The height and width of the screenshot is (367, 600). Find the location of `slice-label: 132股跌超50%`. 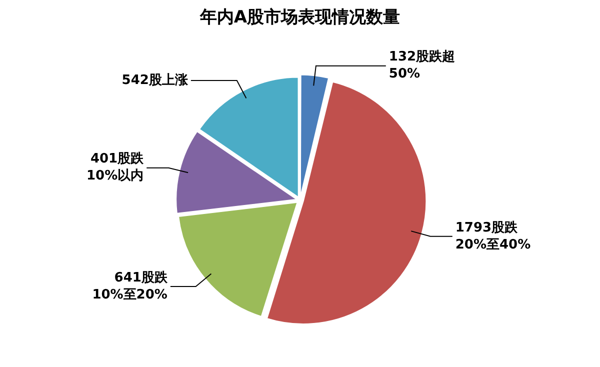

slice-label: 132股跌超50% is located at coordinates (422, 66).